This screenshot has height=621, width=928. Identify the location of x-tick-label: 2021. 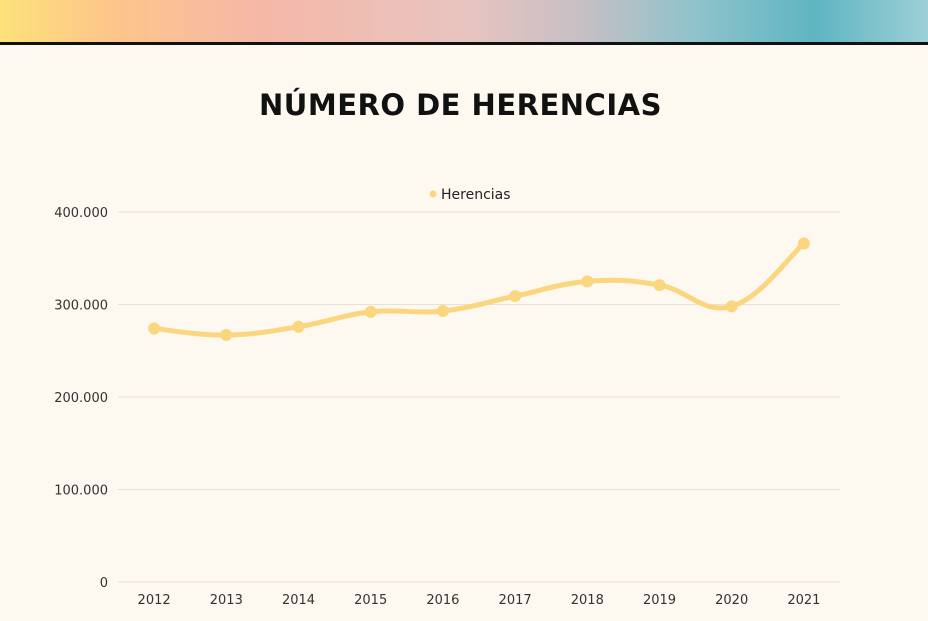
(803, 600).